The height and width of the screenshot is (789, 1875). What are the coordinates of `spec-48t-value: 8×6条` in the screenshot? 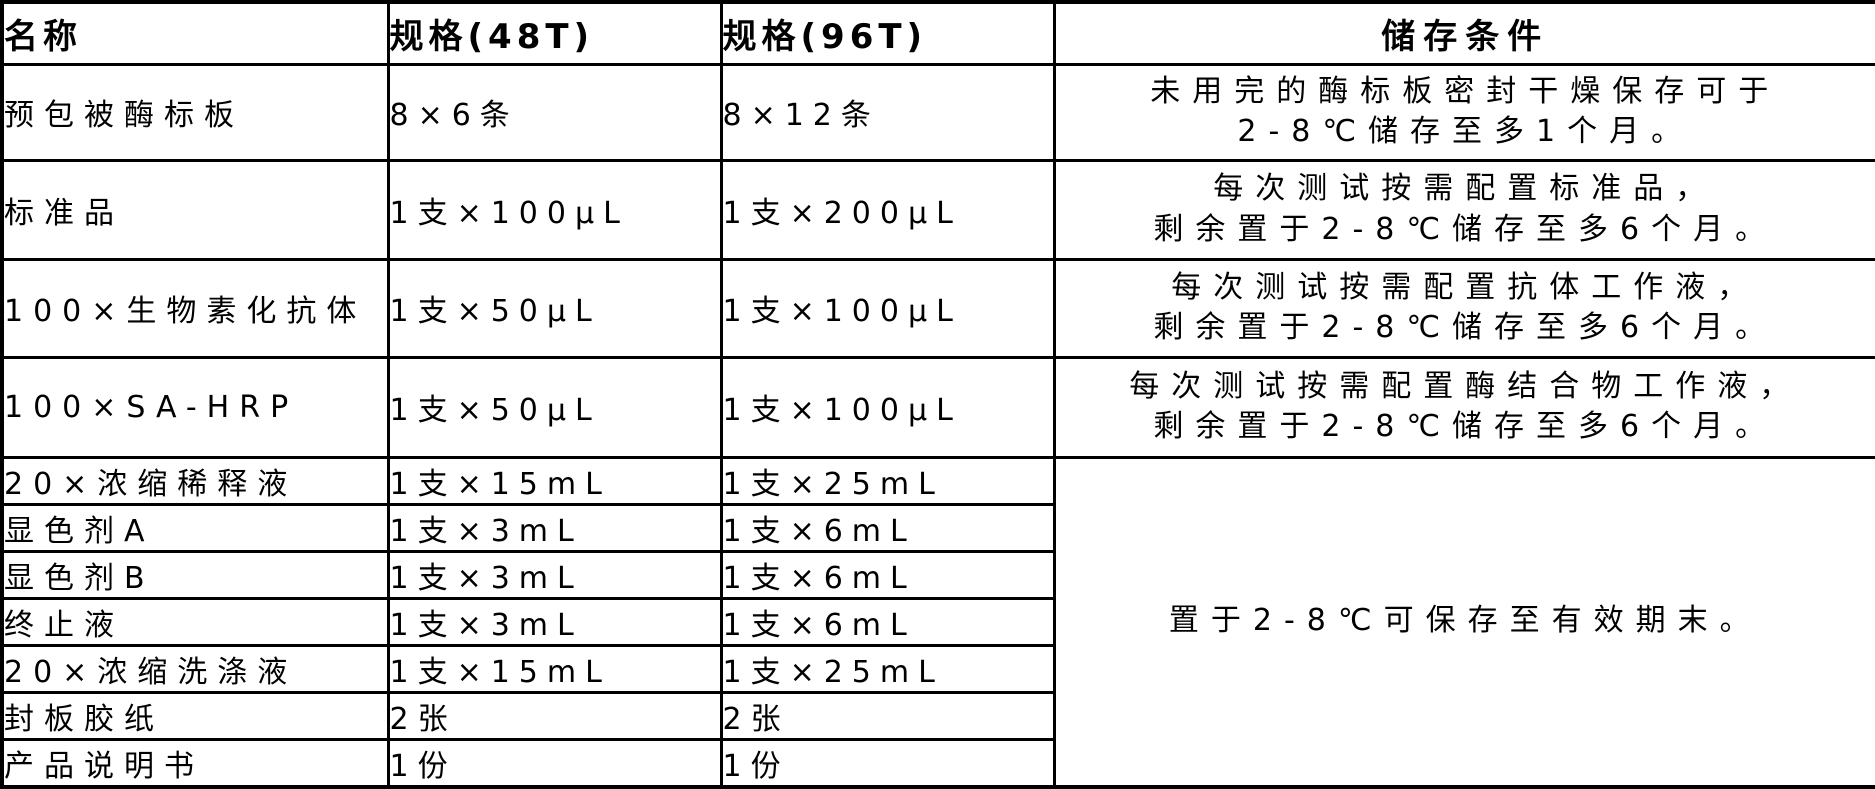 It's located at (554, 112).